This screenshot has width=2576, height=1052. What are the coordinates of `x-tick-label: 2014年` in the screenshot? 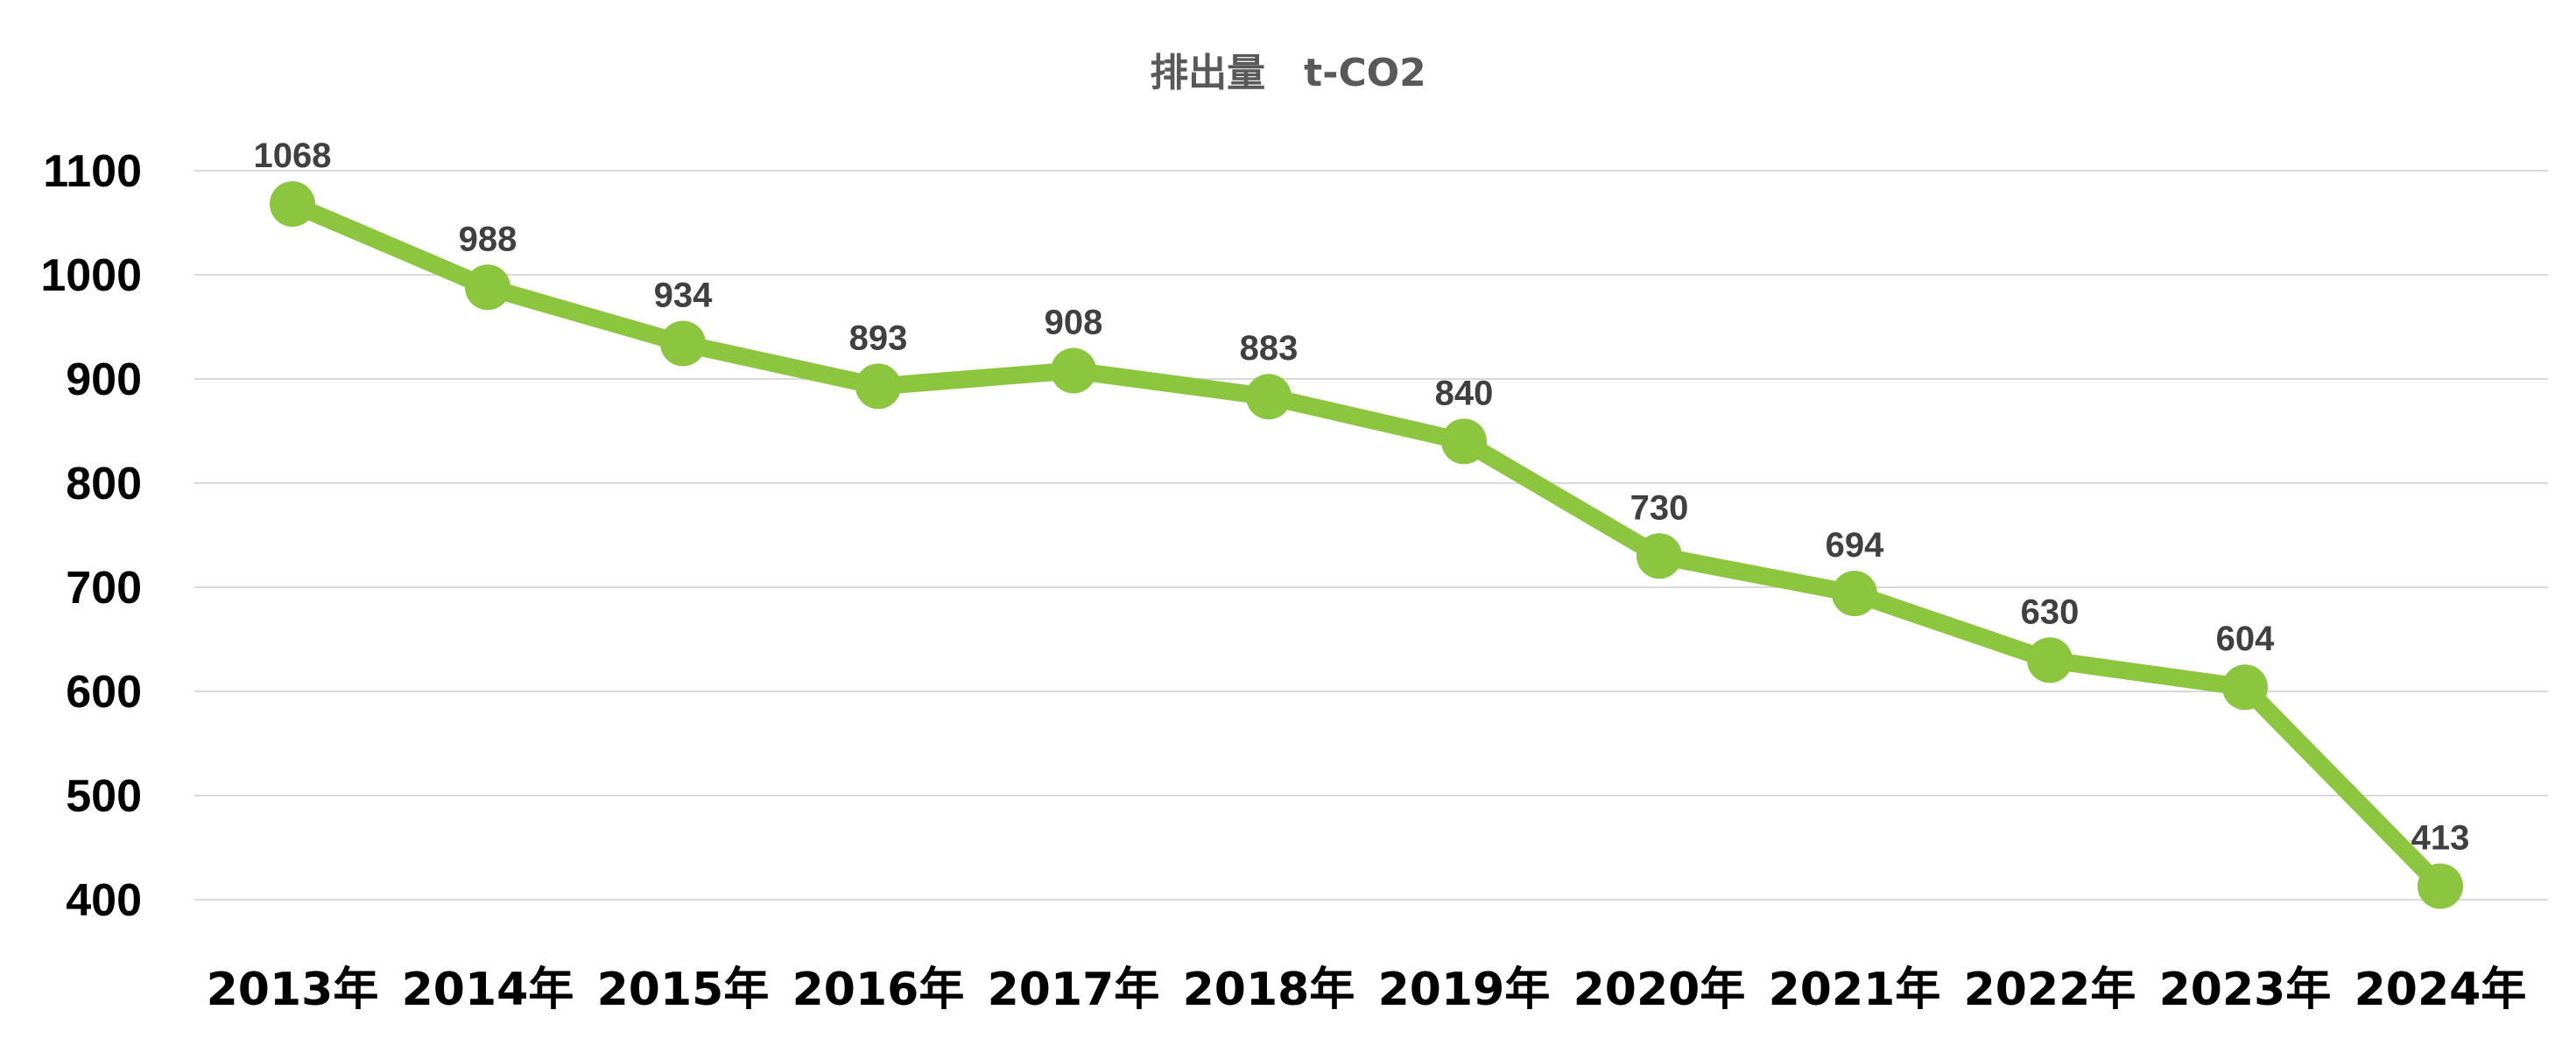 It's located at (488, 990).